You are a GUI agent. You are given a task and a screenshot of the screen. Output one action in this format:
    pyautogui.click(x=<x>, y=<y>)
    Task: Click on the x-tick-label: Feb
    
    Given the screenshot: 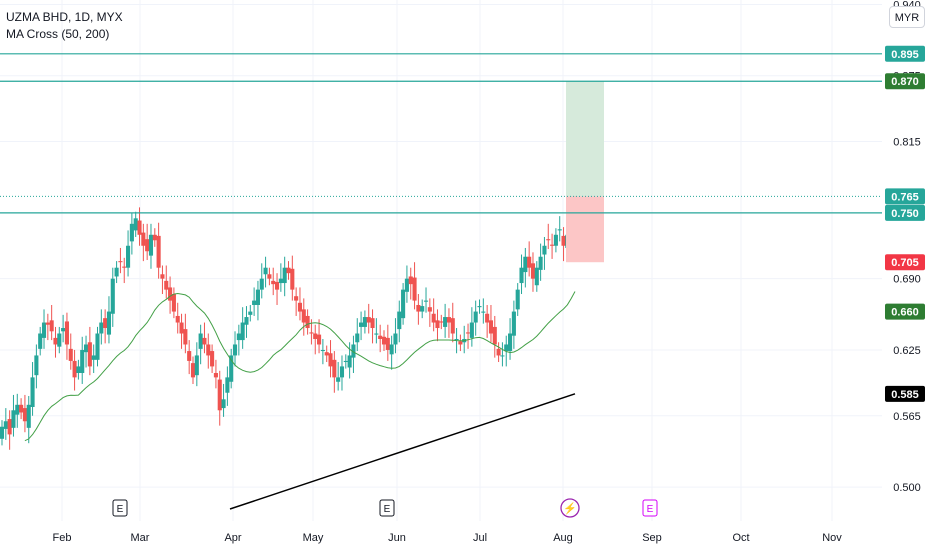 What is the action you would take?
    pyautogui.click(x=62, y=538)
    